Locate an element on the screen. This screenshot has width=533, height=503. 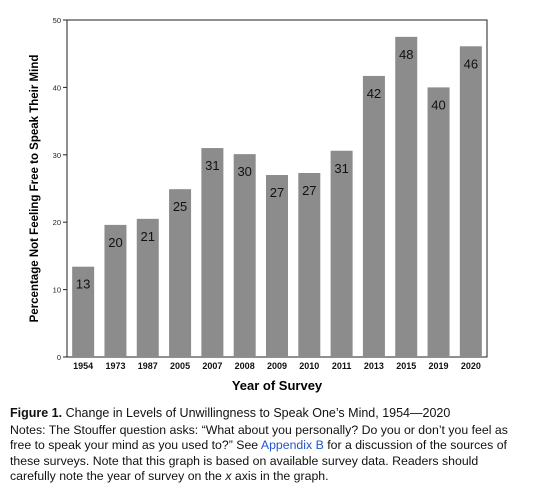
bar-value-label: 48 is located at coordinates (406, 54).